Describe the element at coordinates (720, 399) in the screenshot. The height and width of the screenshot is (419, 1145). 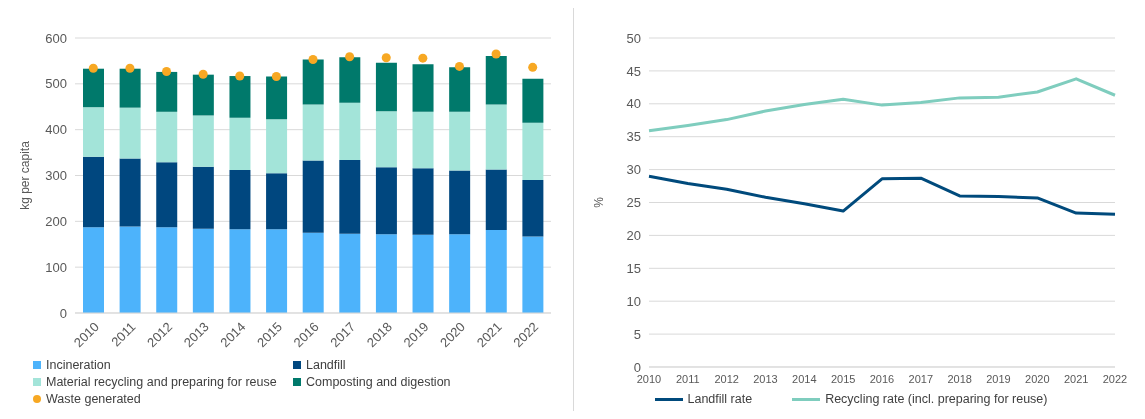
I see `legend-label: Landfill rate` at that location.